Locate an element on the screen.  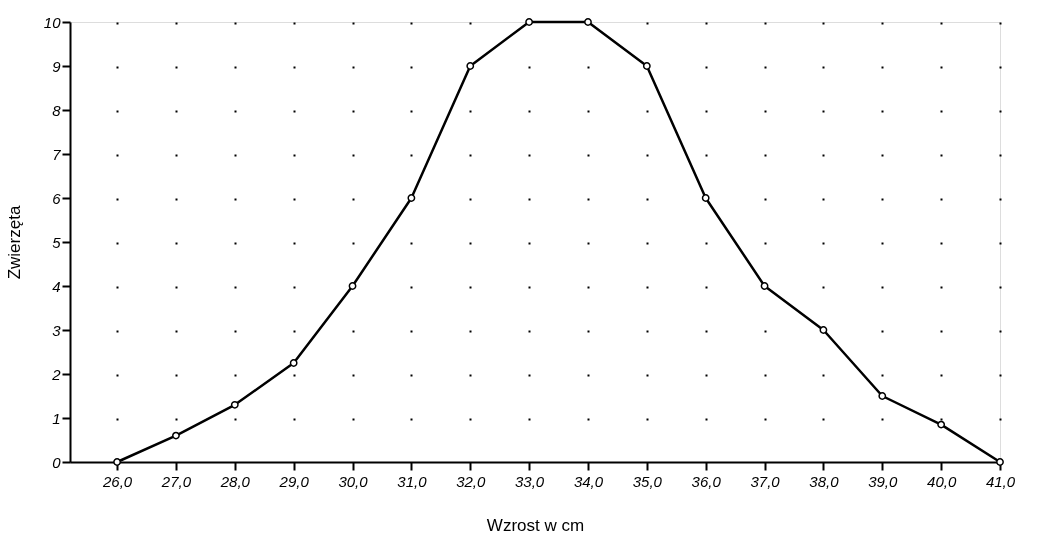
y-tick-label: 2 is located at coordinates (56, 374).